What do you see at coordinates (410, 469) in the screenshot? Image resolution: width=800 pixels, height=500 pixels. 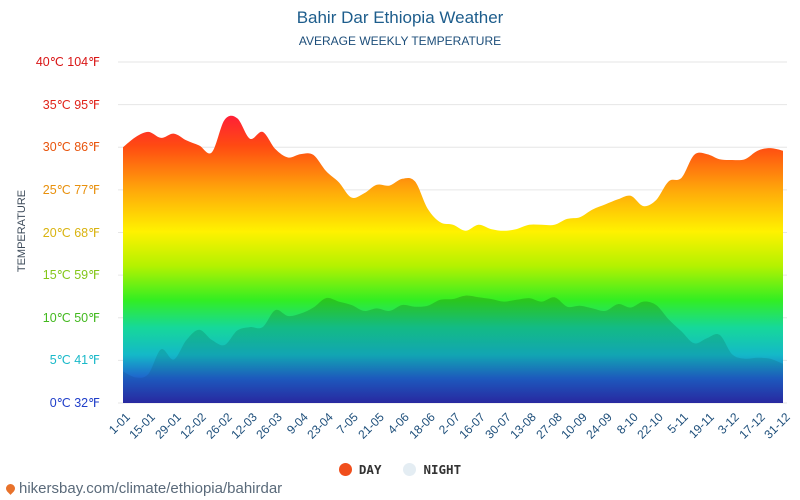 I see `night-dot-icon` at bounding box center [410, 469].